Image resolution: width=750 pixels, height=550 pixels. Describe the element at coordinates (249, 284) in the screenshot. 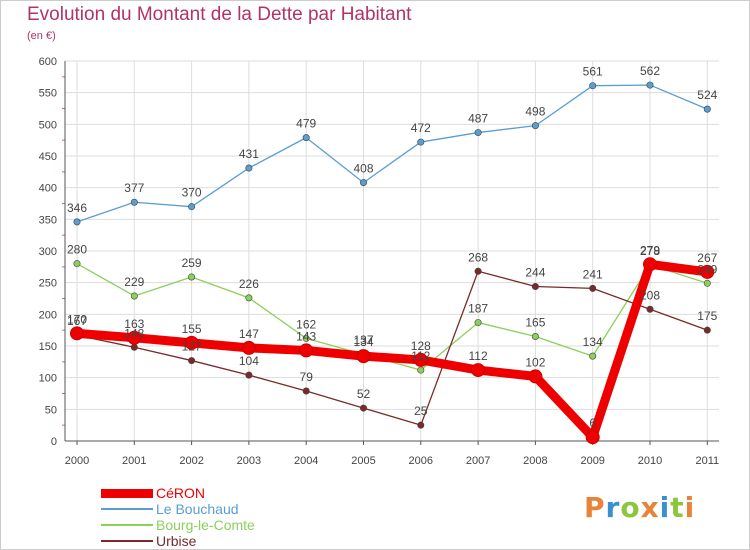

I see `data-label-2: 226` at that location.